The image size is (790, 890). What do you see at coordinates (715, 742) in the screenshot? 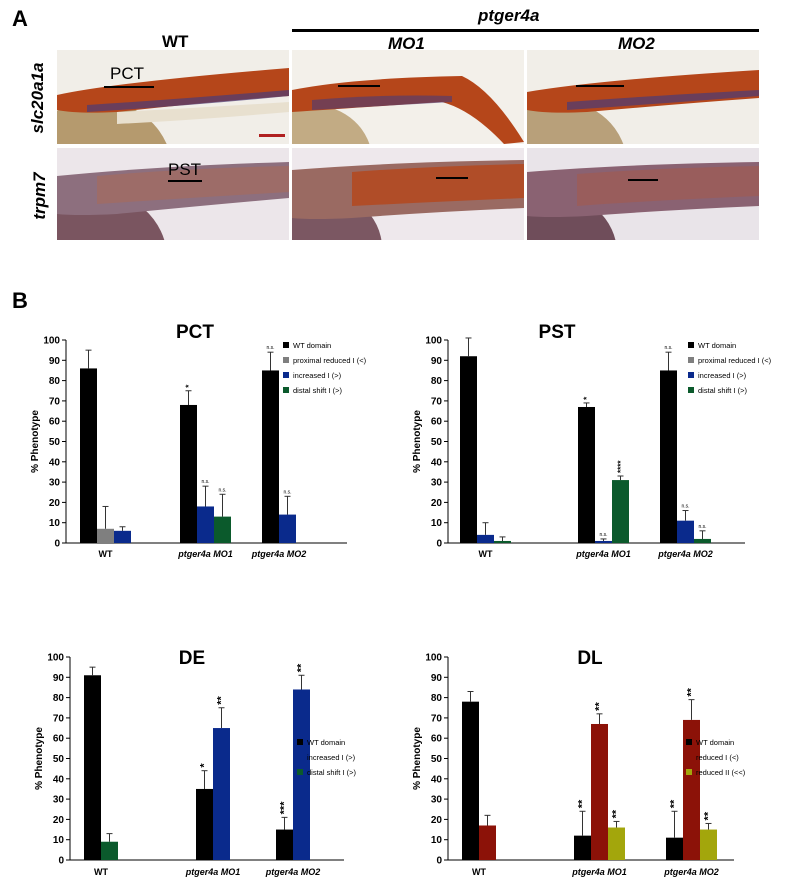
I see `legend-label-dl: WT domain` at bounding box center [715, 742].